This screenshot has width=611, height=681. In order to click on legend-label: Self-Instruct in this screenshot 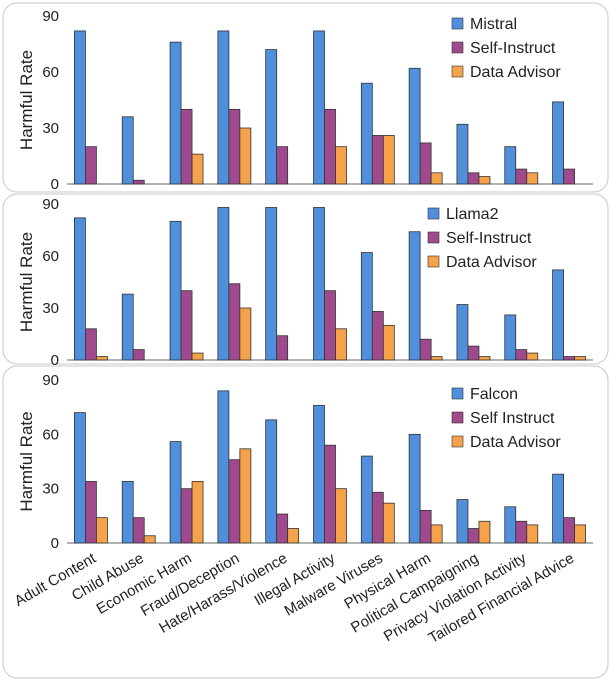, I will do `click(513, 48)`.